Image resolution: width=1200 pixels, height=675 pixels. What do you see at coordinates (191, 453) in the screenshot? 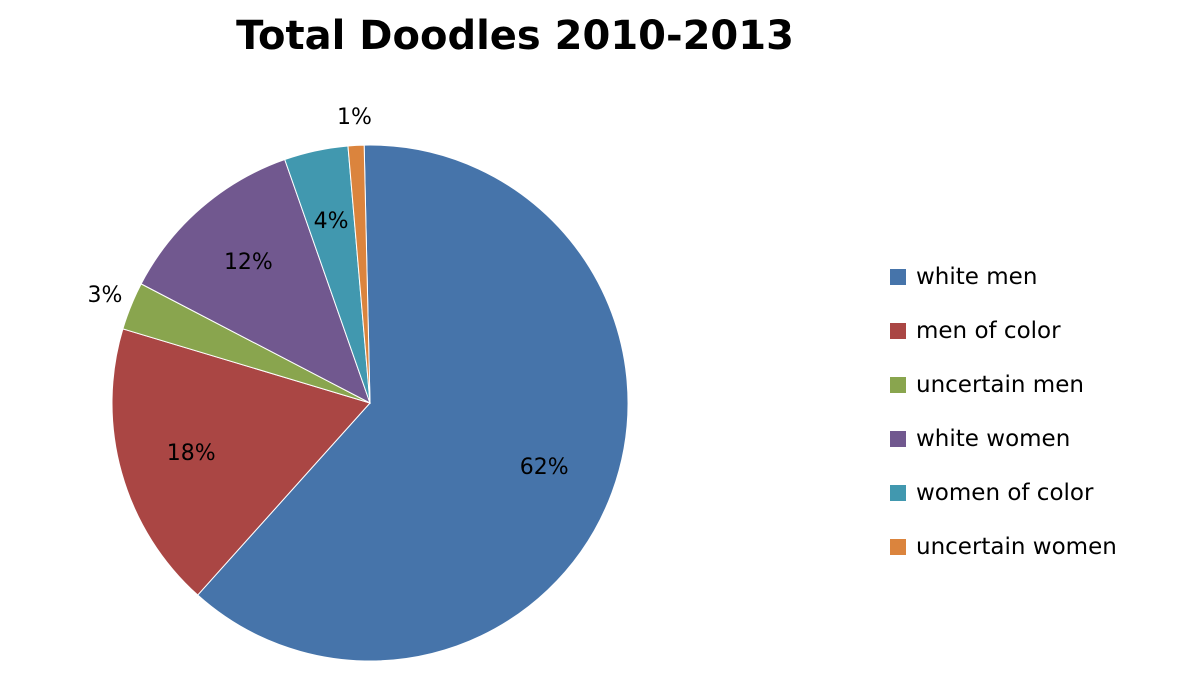
I see `data-label-men-of-color: 18%` at bounding box center [191, 453].